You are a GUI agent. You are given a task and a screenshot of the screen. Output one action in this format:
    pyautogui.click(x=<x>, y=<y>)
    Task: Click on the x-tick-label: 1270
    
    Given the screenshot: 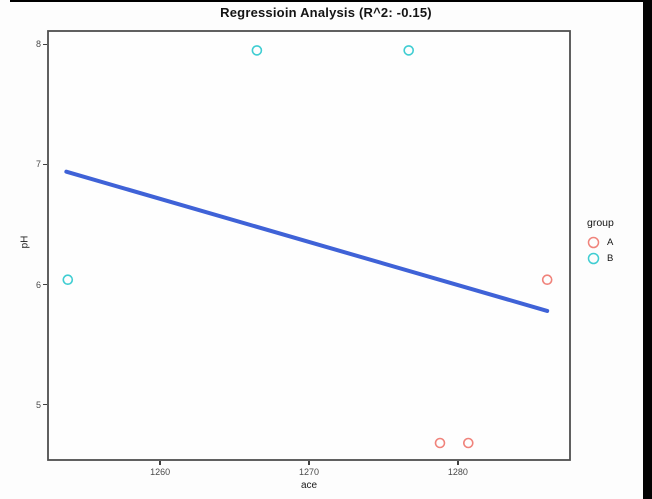 What is the action you would take?
    pyautogui.click(x=309, y=472)
    